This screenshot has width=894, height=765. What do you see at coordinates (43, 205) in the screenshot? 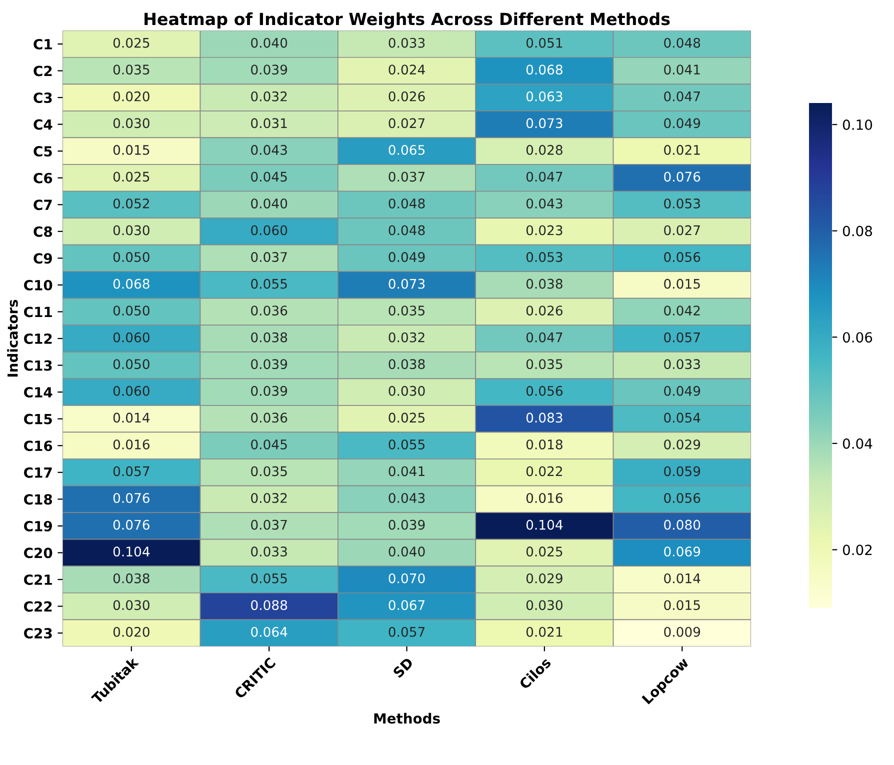
I see `y-tick-label: C7` at bounding box center [43, 205].